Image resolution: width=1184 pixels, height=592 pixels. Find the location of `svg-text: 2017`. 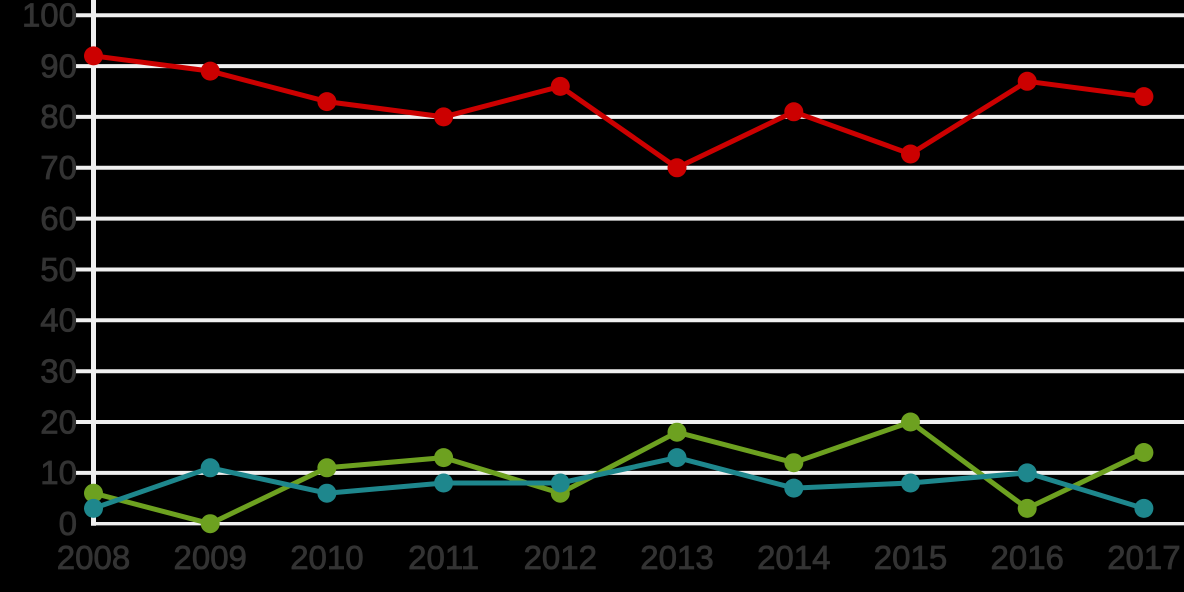

svg-text: 2017 is located at coordinates (1143, 557).